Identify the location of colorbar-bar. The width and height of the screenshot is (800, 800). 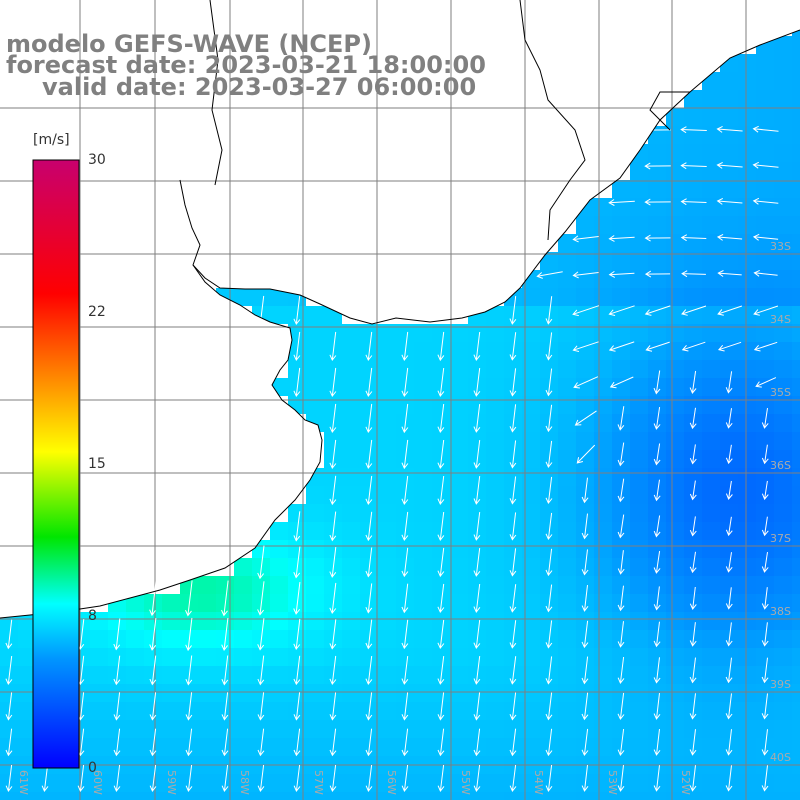
(56, 464).